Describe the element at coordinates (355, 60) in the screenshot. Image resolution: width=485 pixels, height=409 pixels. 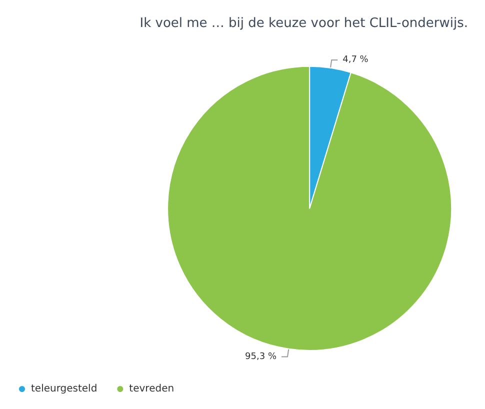
I see `data-label: 4,7 %` at that location.